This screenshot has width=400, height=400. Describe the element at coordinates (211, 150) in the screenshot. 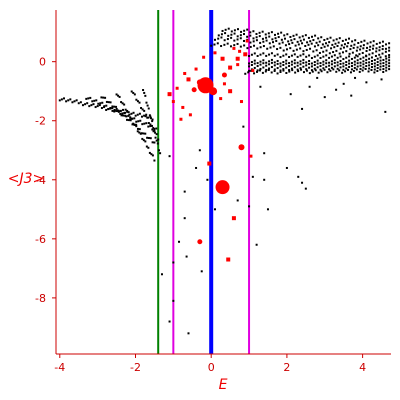

I see `red-points-series` at that location.